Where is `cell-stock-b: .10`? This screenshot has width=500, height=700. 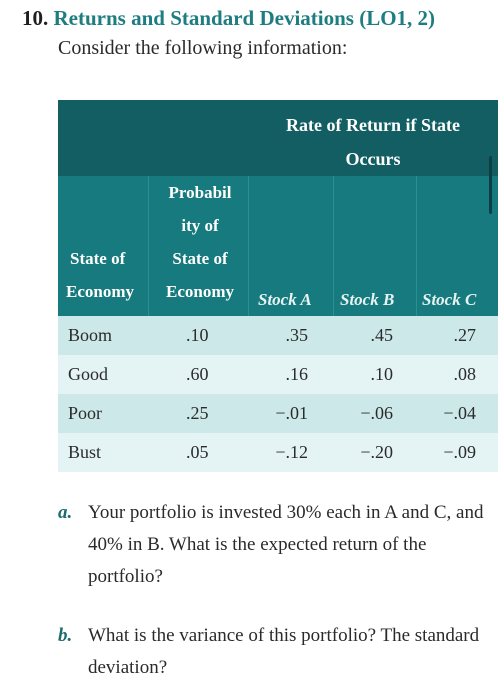
cell-stock-b: .10 is located at coordinates (382, 374).